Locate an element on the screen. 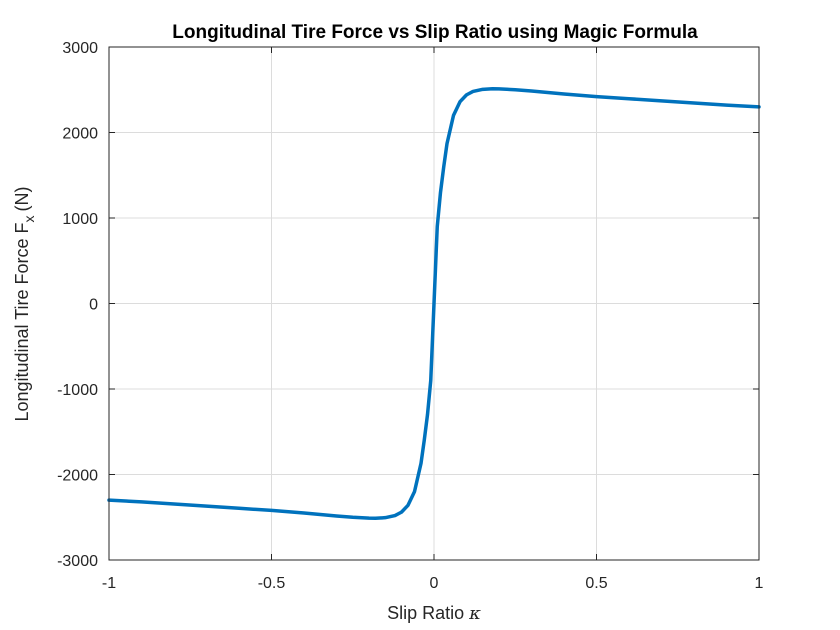 This screenshot has width=840, height=630. x-axis-label-text: Slip Ratio is located at coordinates (425, 613).